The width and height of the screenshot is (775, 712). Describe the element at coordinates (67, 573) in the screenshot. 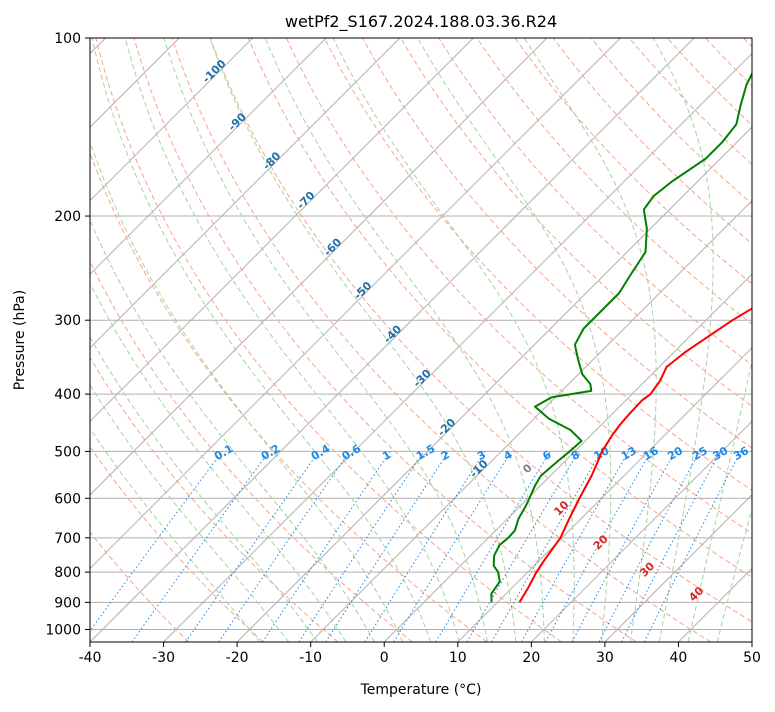

I see `y-tick-label: 800` at that location.